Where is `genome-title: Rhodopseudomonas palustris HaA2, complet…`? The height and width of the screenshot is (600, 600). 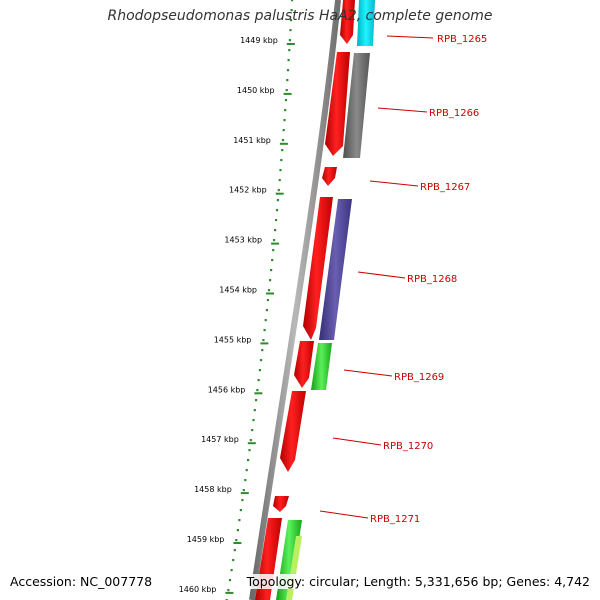 genome-title: Rhodopseudomonas palustris HaA2, complet… is located at coordinates (300, 16).